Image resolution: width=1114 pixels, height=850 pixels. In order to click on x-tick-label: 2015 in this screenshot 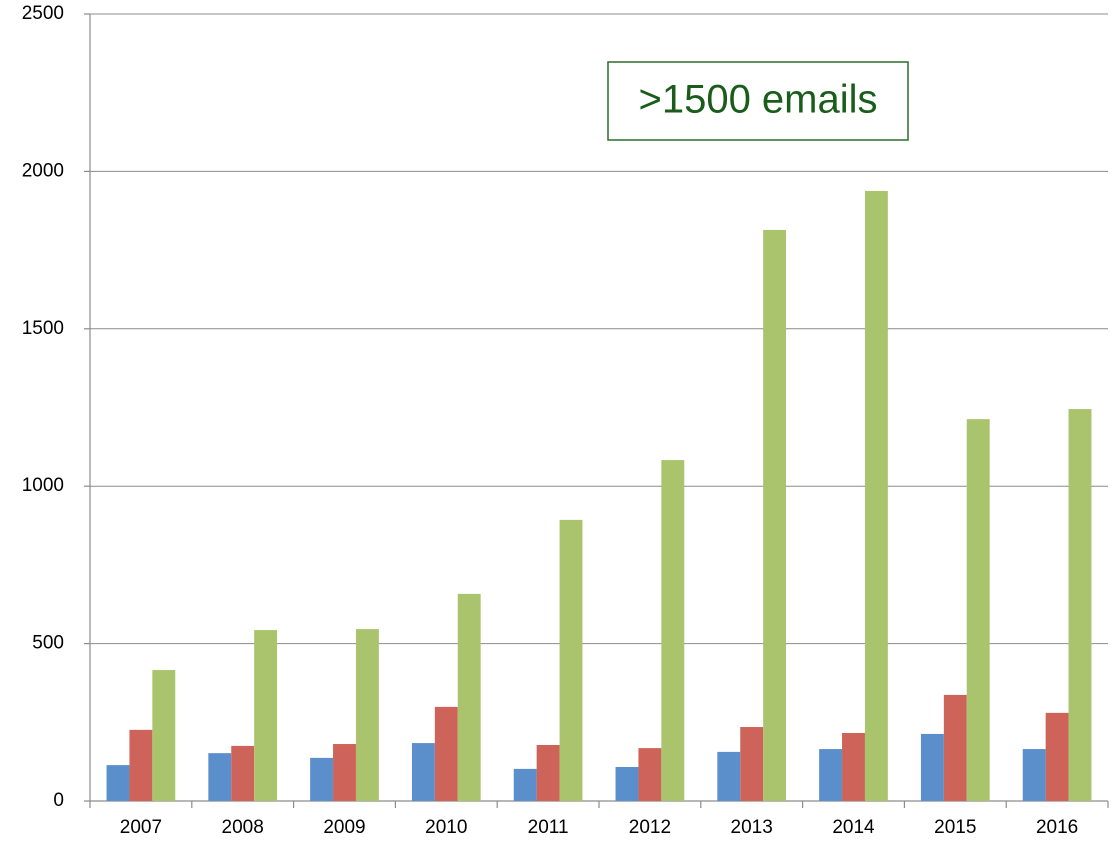, I will do `click(955, 827)`.